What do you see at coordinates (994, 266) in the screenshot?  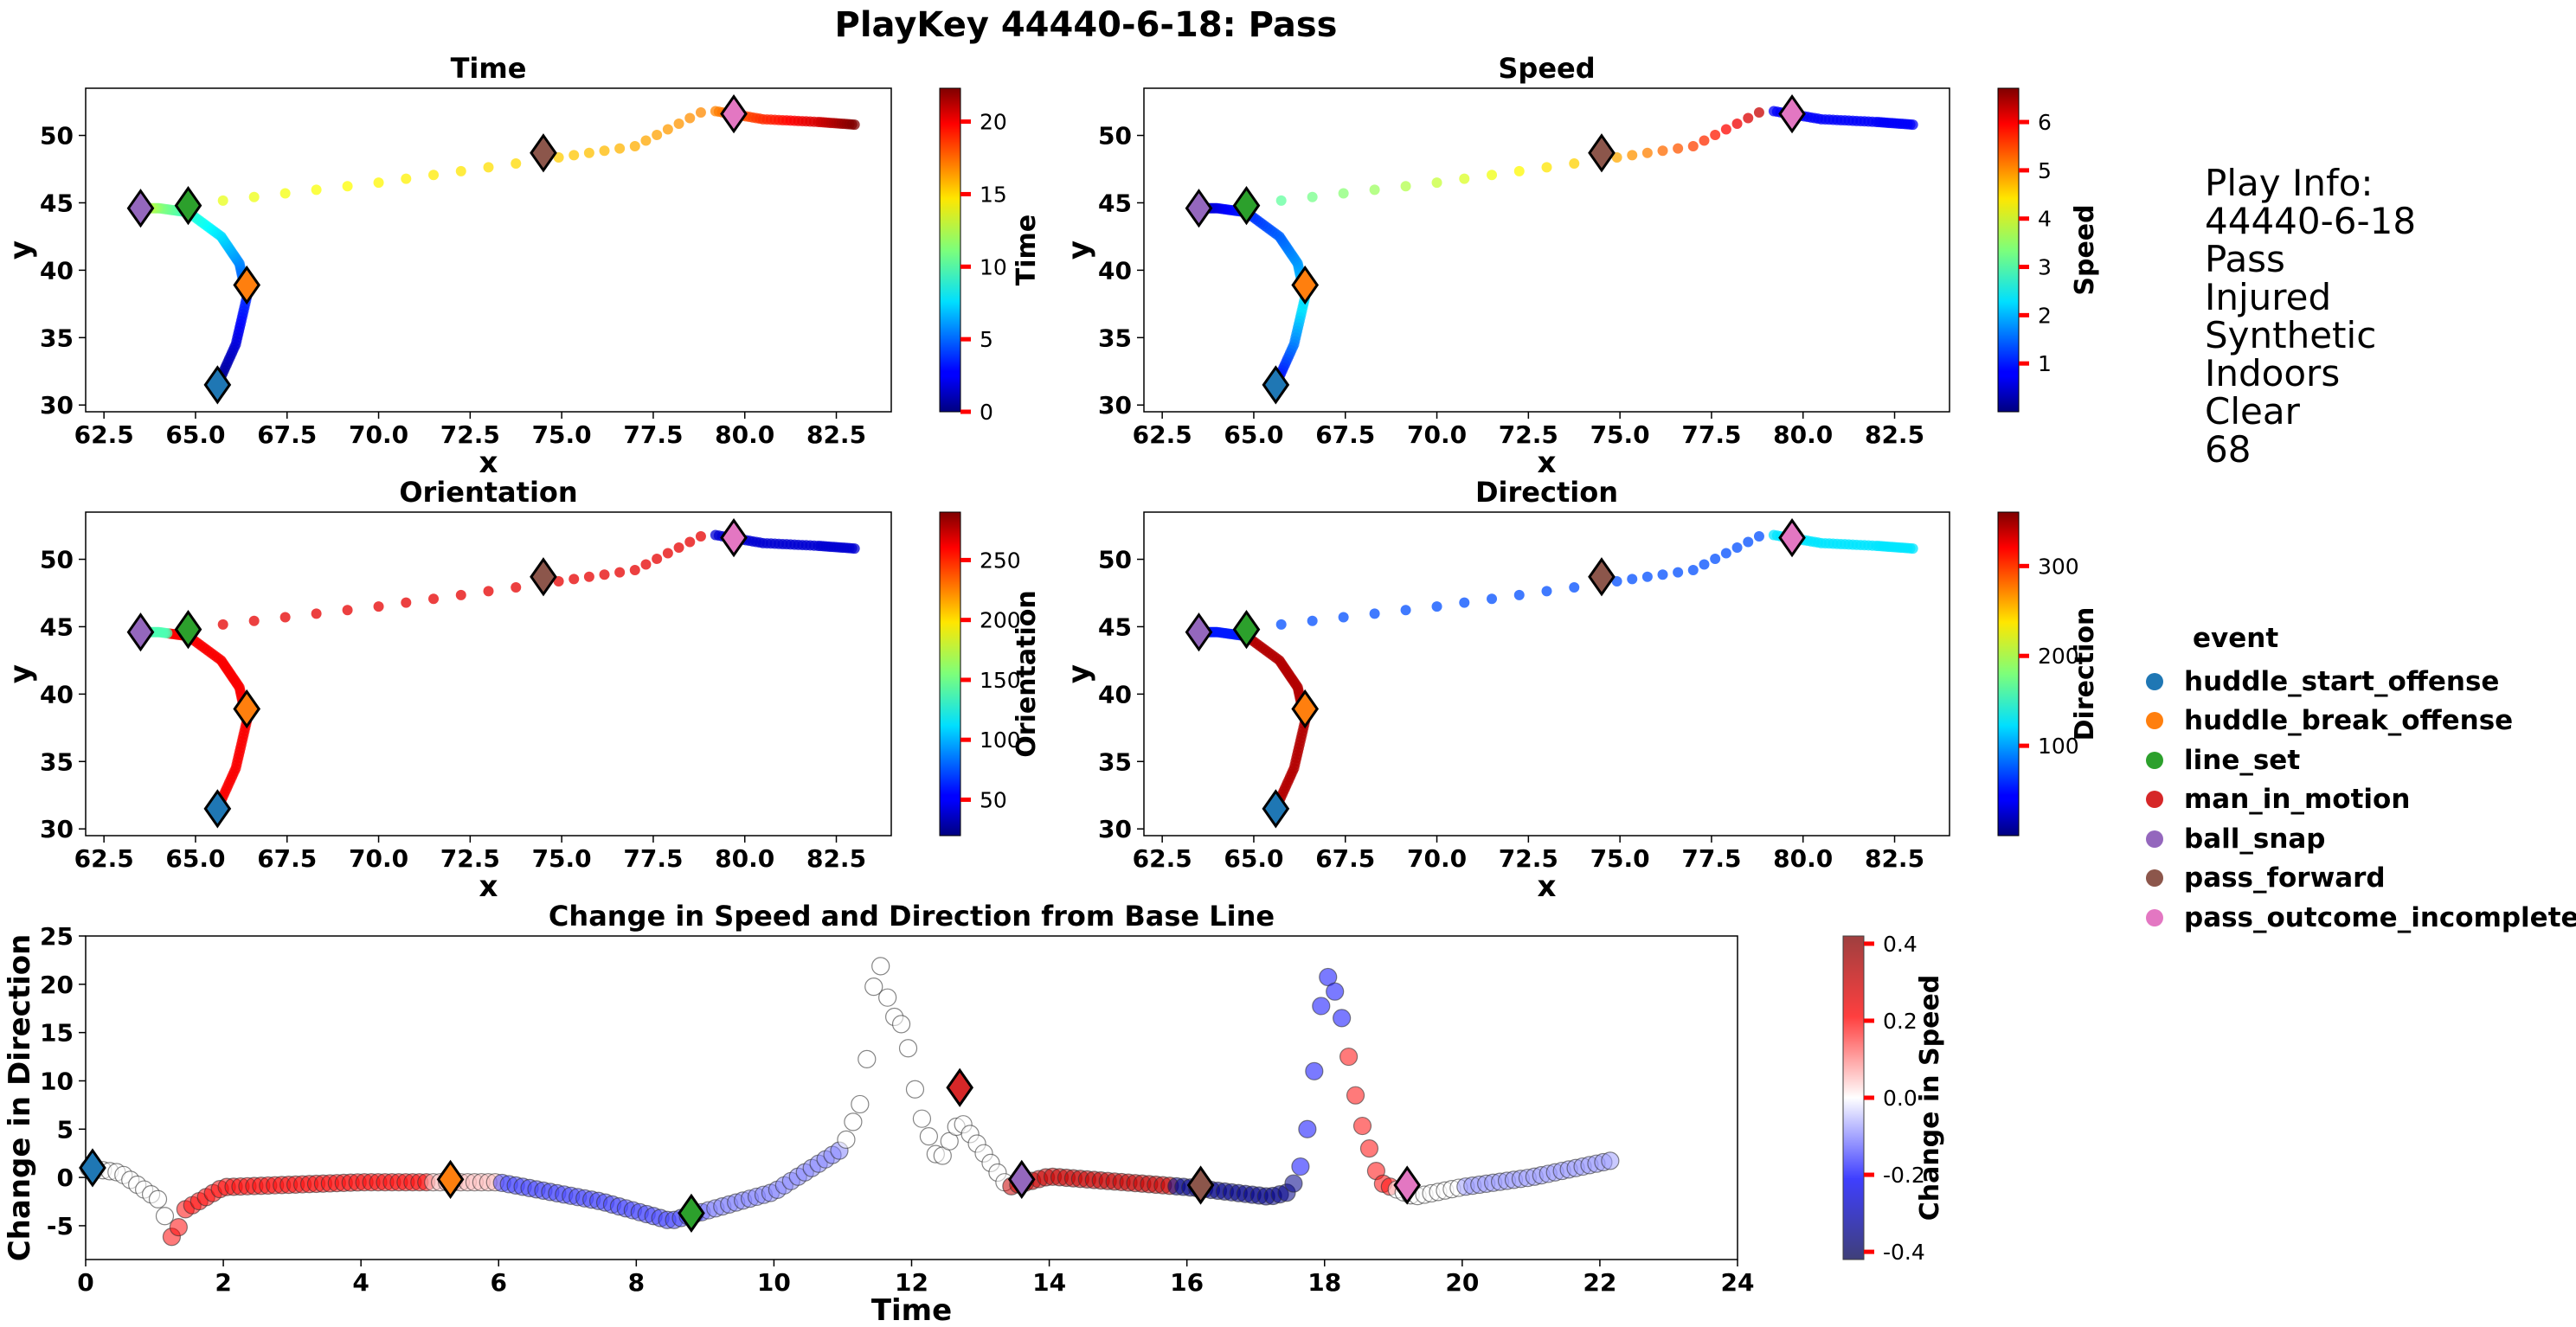 I see `colorbar-tick-label: 10` at bounding box center [994, 266].